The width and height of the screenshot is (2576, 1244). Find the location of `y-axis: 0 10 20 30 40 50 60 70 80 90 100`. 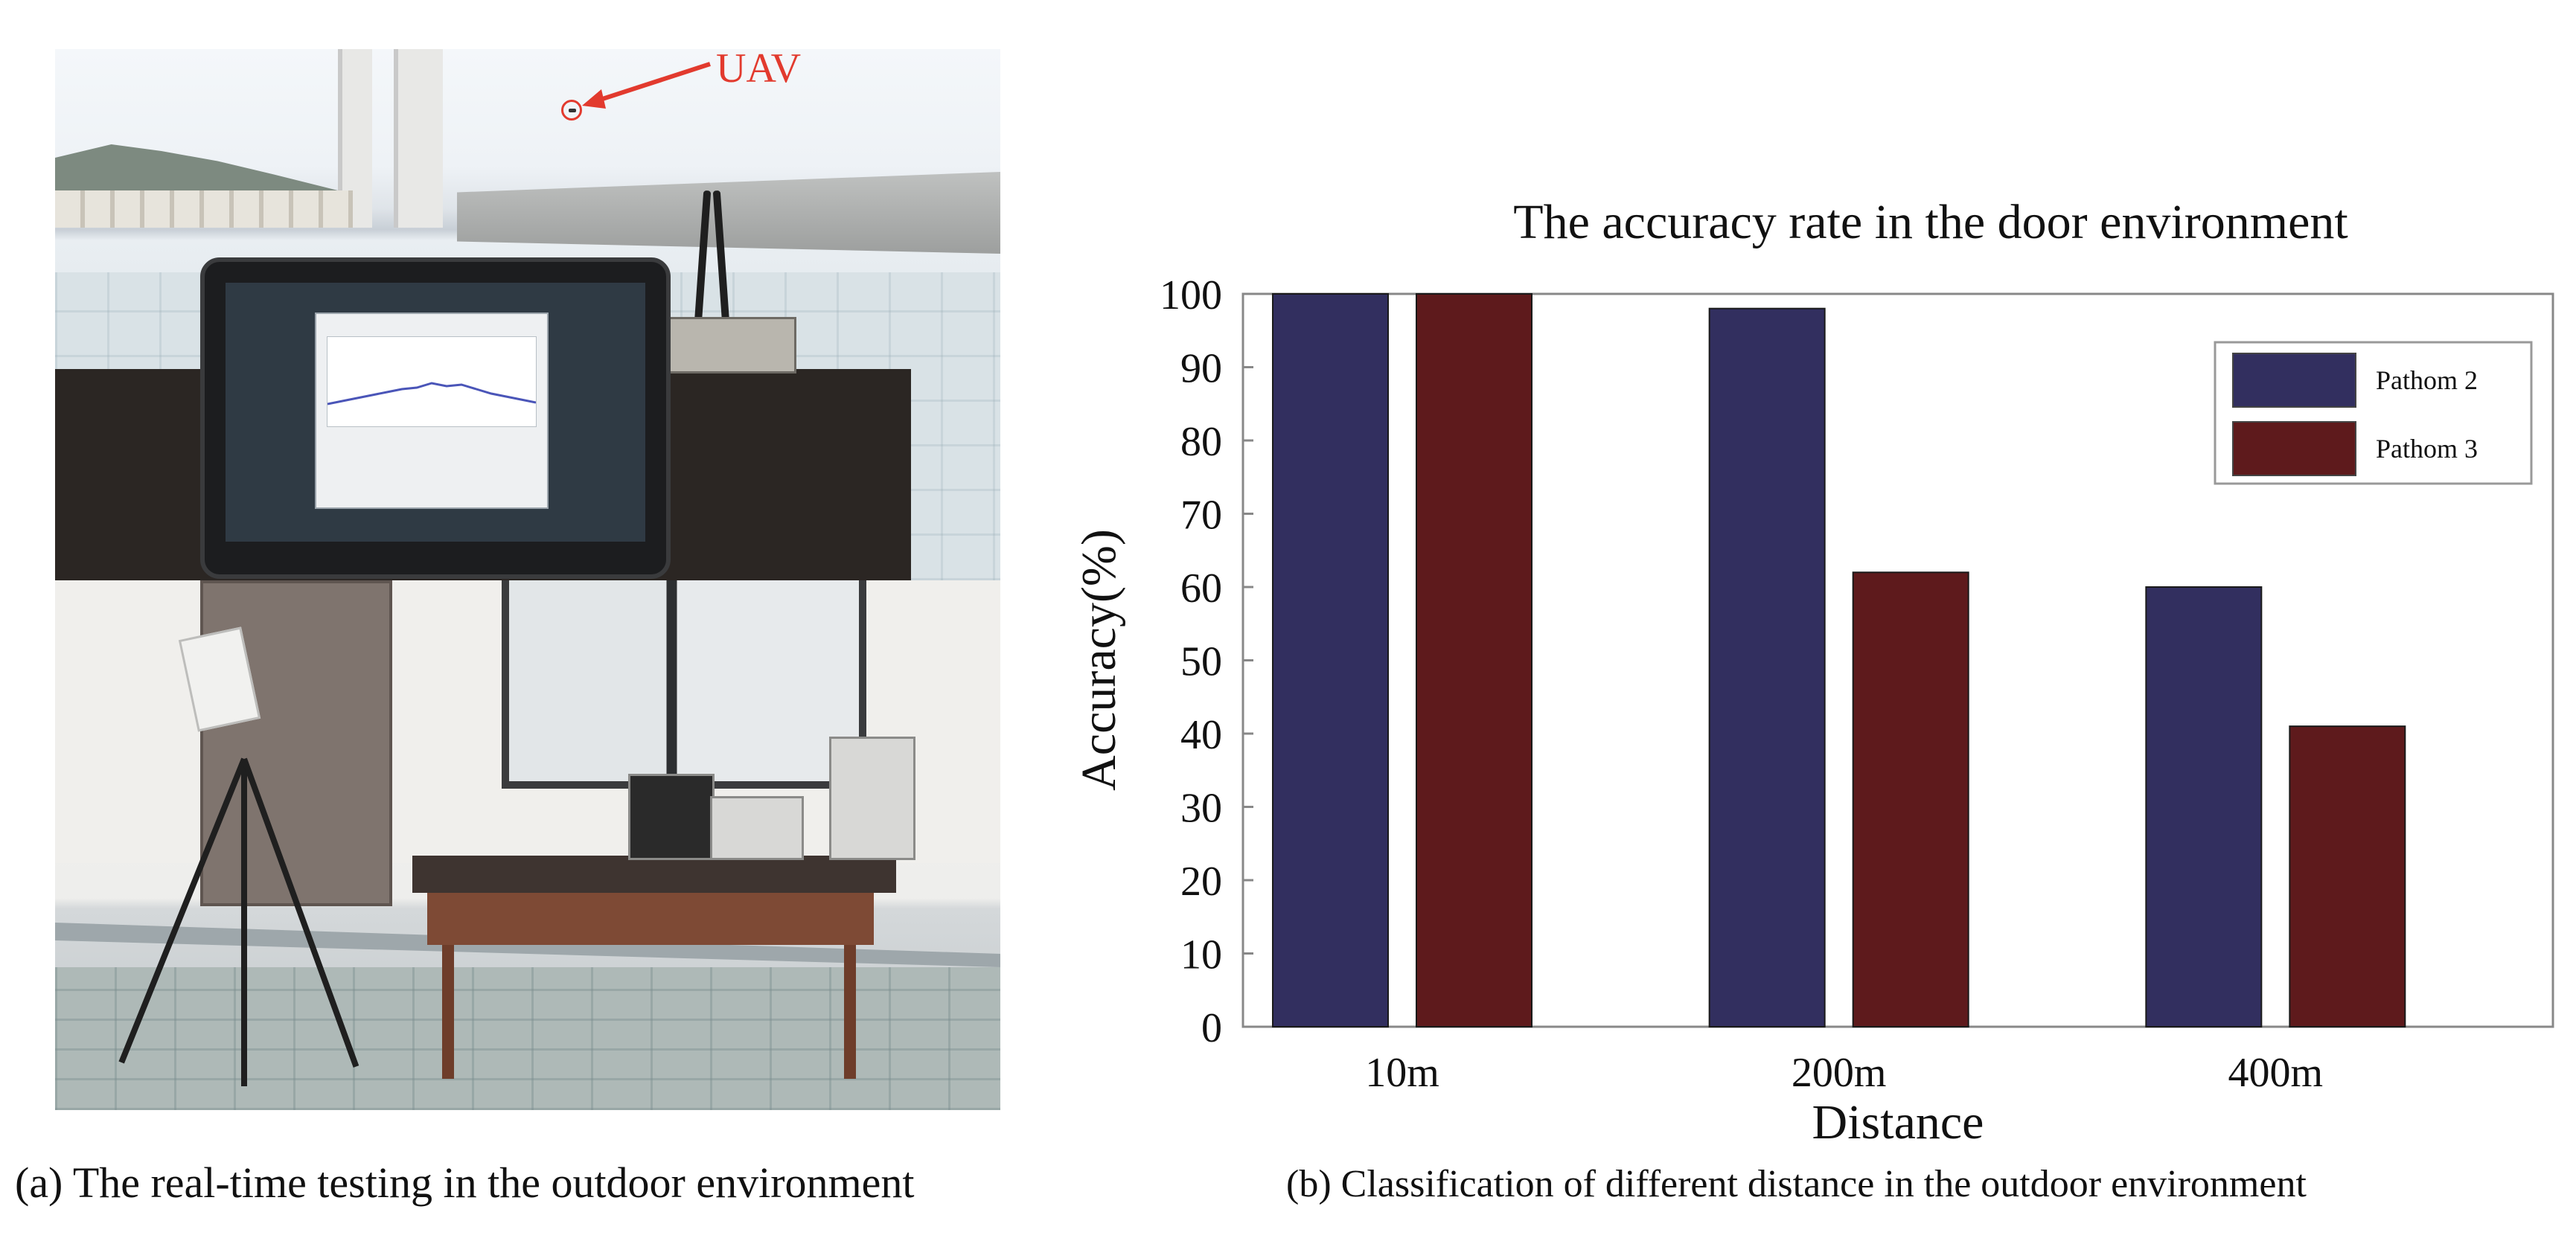

y-axis: 0 10 20 30 40 50 60 70 80 90 100 is located at coordinates (1206, 661).